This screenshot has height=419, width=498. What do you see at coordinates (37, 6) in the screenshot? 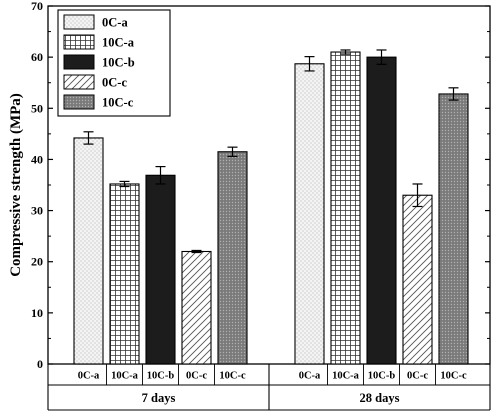
I see `y-tick-label: 70` at bounding box center [37, 6].